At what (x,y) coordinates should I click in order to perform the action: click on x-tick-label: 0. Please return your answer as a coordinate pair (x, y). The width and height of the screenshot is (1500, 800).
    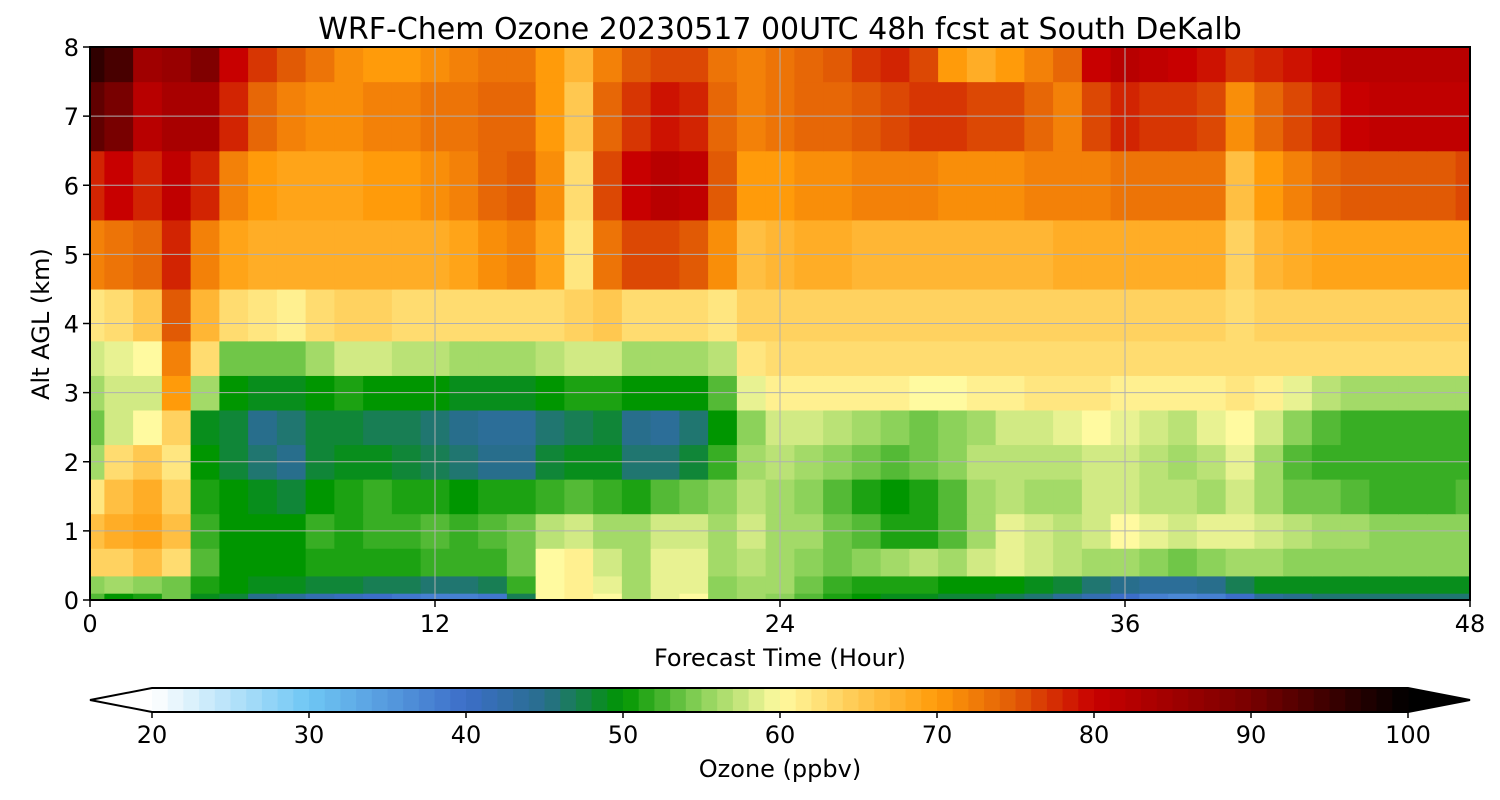
    Looking at the image, I should click on (89, 624).